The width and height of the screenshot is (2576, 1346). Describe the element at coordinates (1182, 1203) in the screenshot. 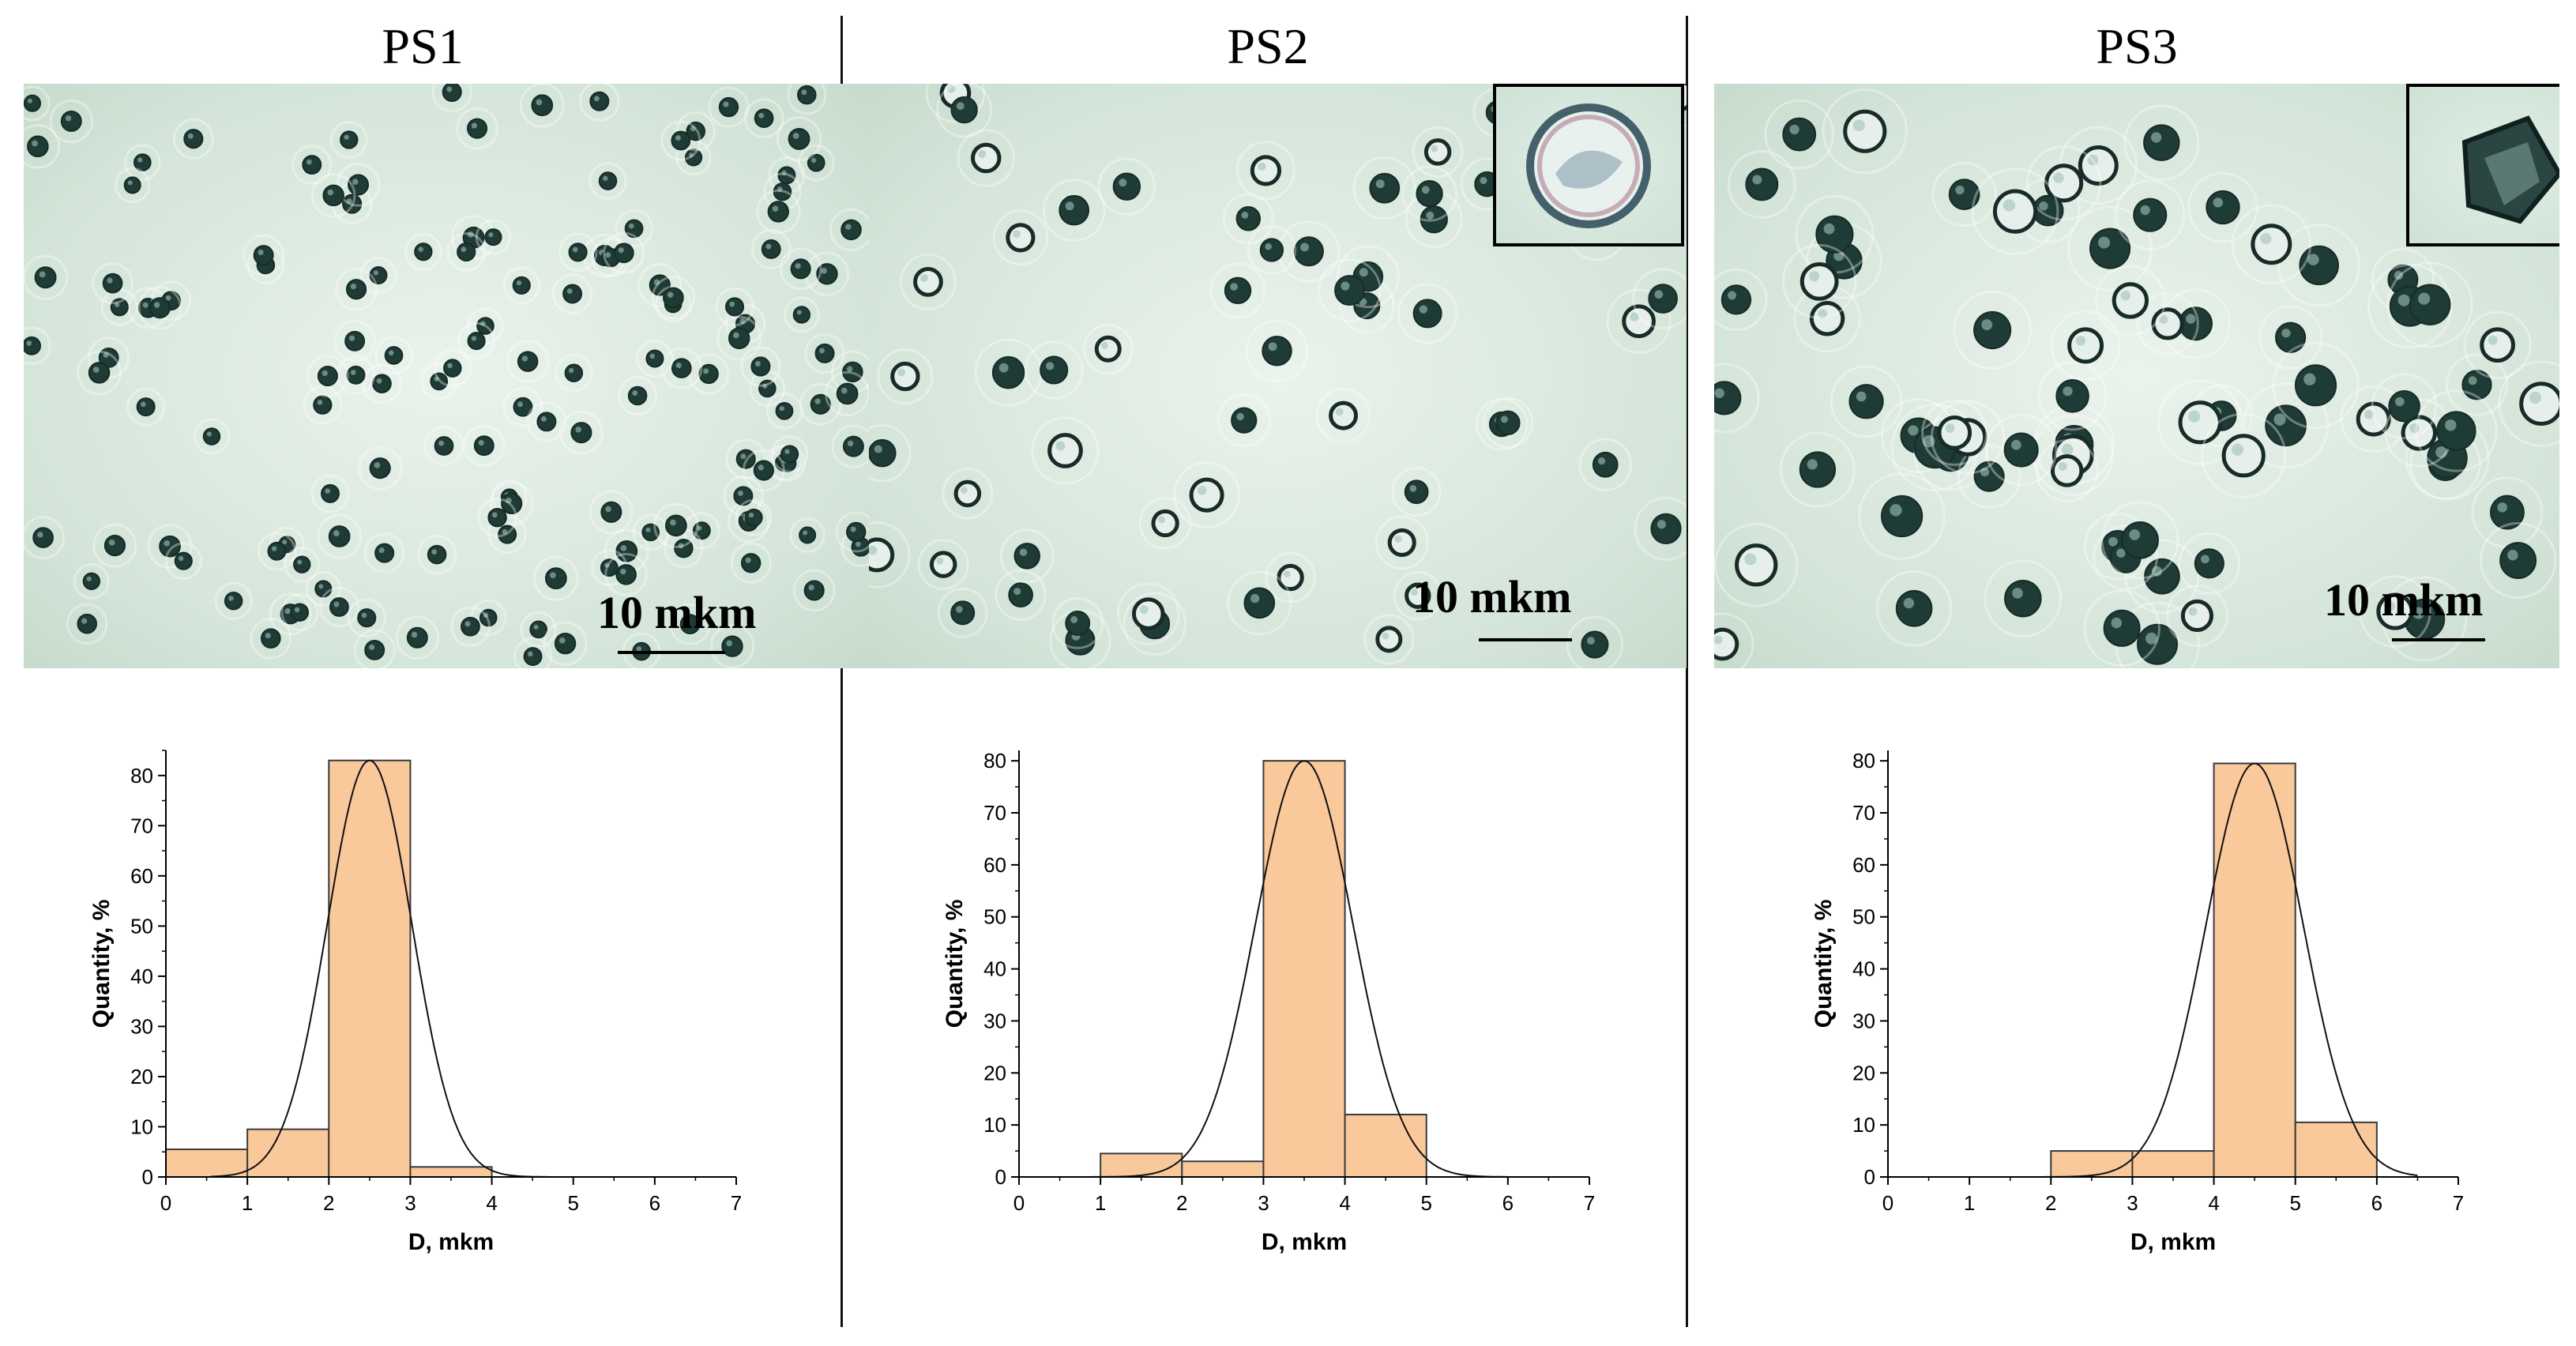

I see `x-tick-label: 2` at that location.